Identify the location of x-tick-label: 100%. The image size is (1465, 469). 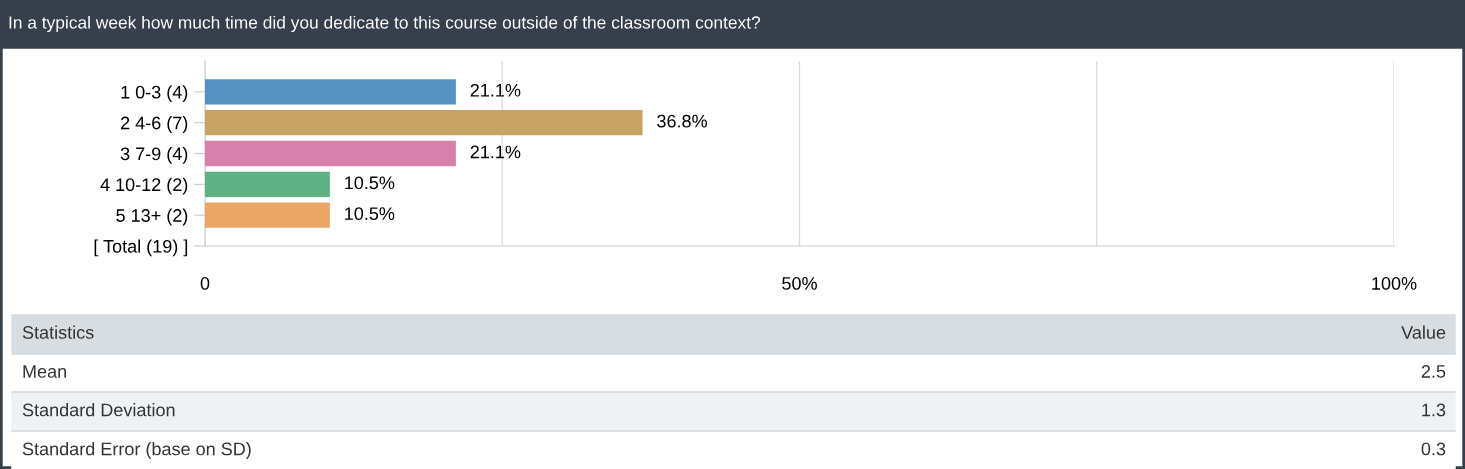
(1394, 283).